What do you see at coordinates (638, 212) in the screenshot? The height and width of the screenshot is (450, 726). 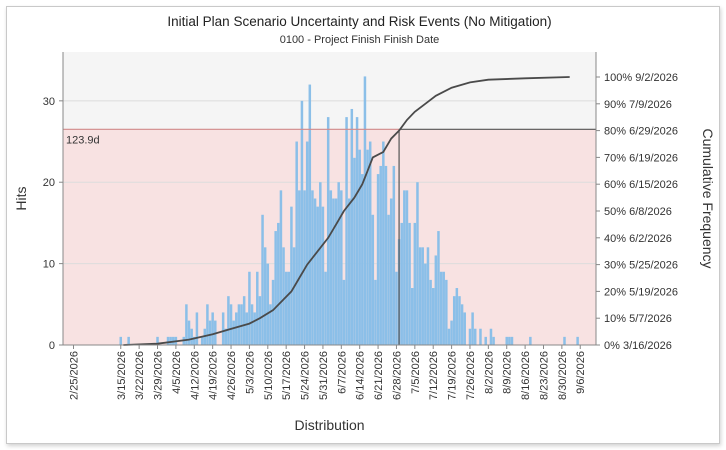 I see `right-tick-label: 50% 6/8/2026` at bounding box center [638, 212].